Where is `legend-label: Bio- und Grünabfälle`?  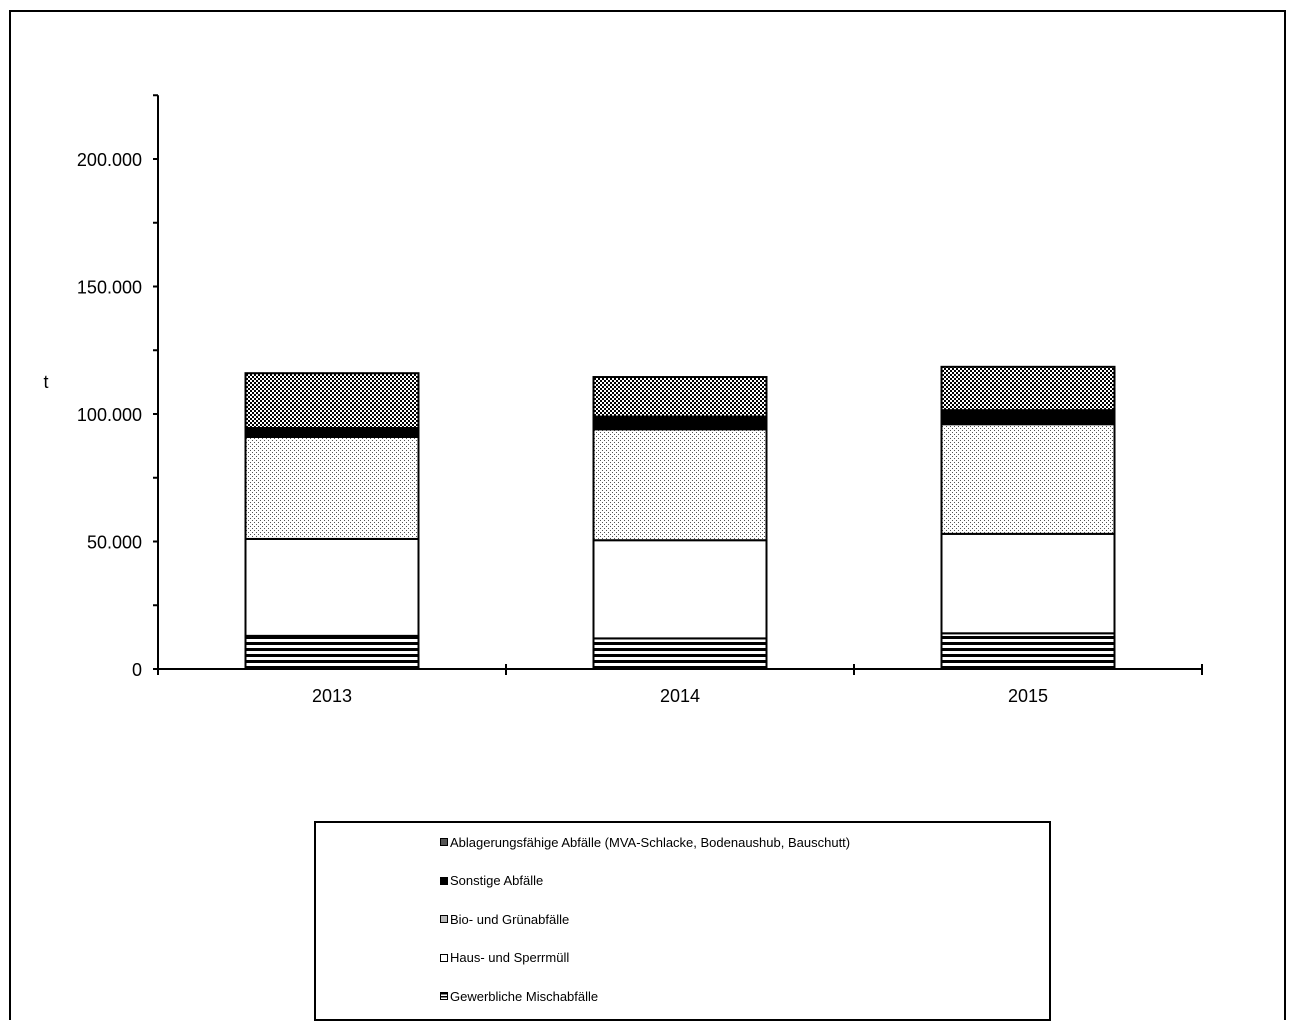 legend-label: Bio- und Grünabfälle is located at coordinates (510, 919).